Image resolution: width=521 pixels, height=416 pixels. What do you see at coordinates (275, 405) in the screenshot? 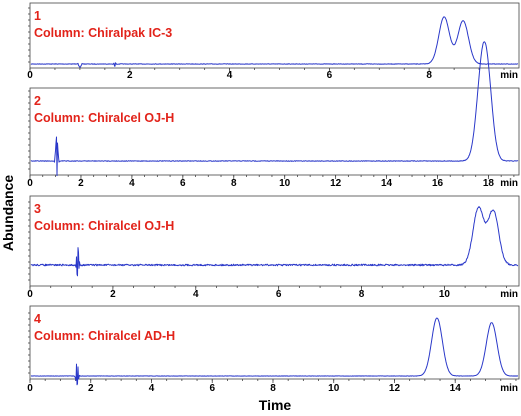
I see `x-axis-title: Time` at bounding box center [275, 405].